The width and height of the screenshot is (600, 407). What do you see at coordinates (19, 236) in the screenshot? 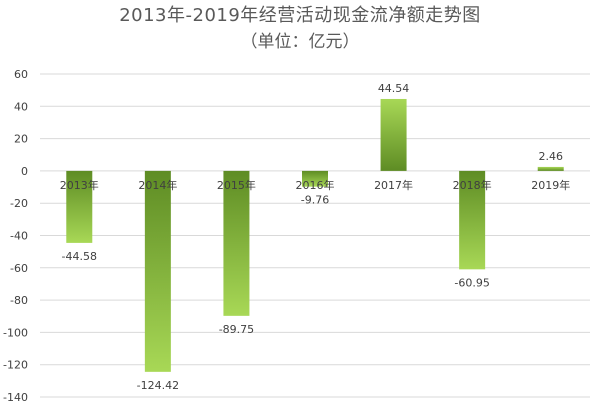
I see `y-tick-label: -40` at bounding box center [19, 236].